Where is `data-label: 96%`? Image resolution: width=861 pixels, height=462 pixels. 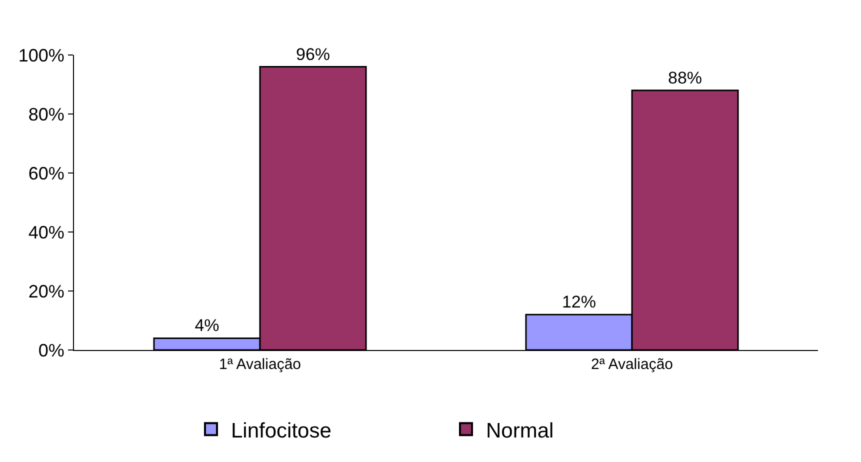 data-label: 96% is located at coordinates (313, 54).